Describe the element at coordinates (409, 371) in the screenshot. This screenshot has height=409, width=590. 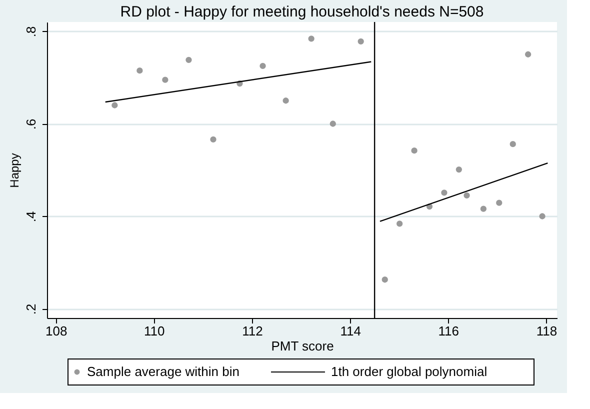
I see `legend-label: 1th order global polynomial` at that location.